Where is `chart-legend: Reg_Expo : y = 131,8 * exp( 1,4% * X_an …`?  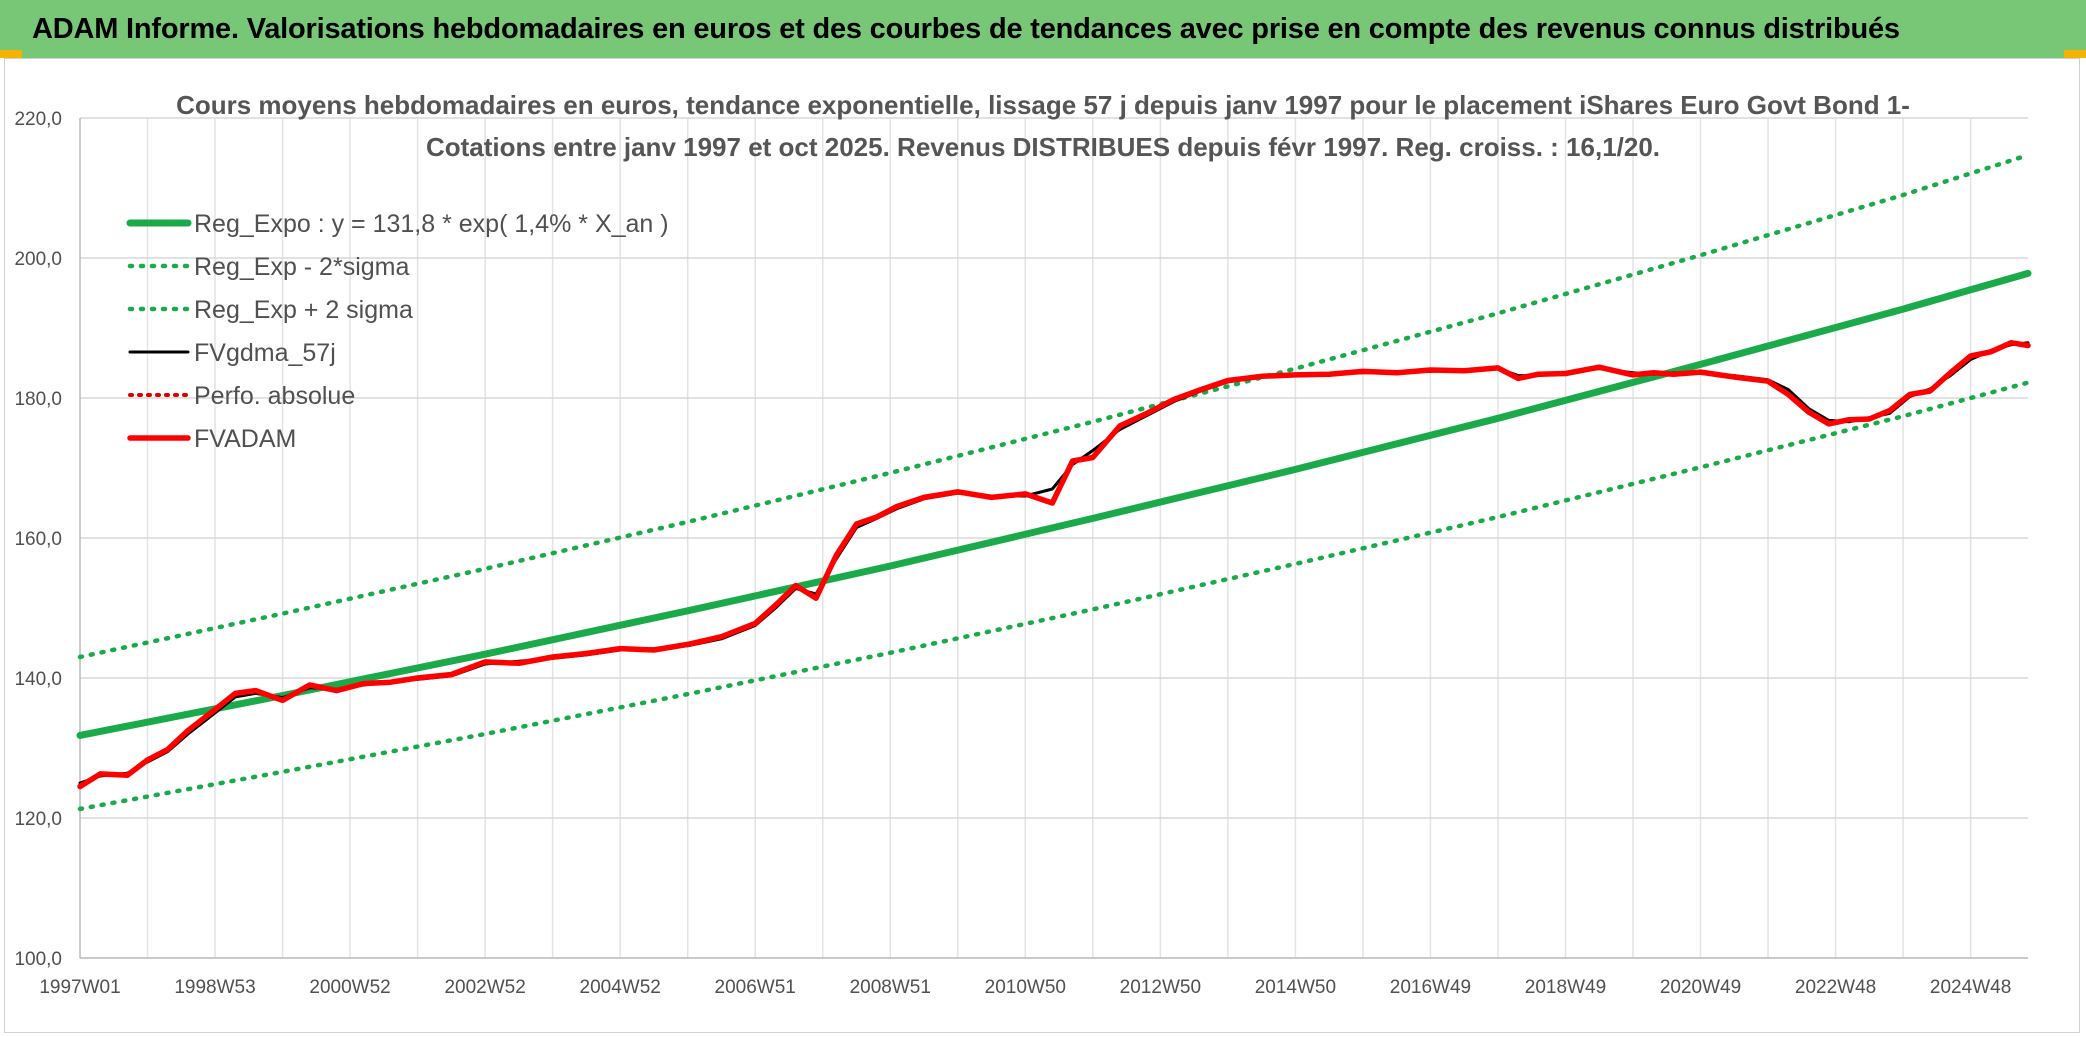
chart-legend: Reg_Expo : y = 131,8 * exp( 1,4% * X_an … is located at coordinates (397, 331).